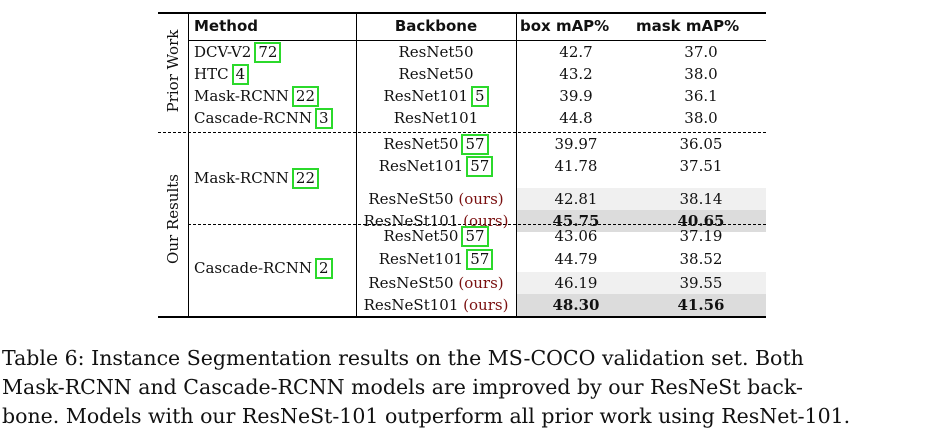  What do you see at coordinates (576, 74) in the screenshot?
I see `box-map-value: 43.2` at bounding box center [576, 74].